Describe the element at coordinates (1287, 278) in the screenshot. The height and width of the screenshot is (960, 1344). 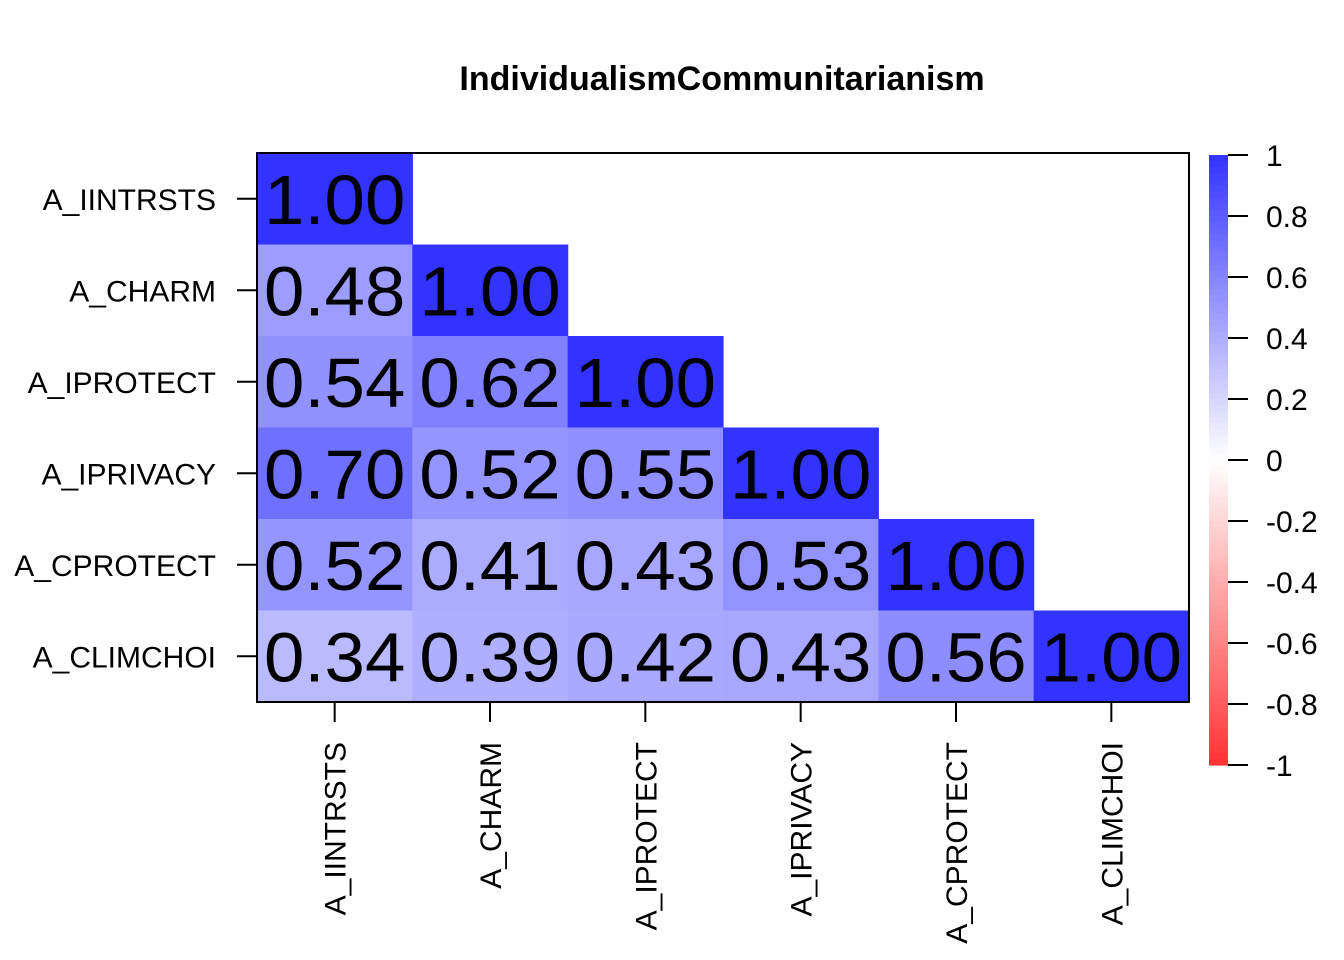
I see `colorbar-tick-label: 0.6` at that location.